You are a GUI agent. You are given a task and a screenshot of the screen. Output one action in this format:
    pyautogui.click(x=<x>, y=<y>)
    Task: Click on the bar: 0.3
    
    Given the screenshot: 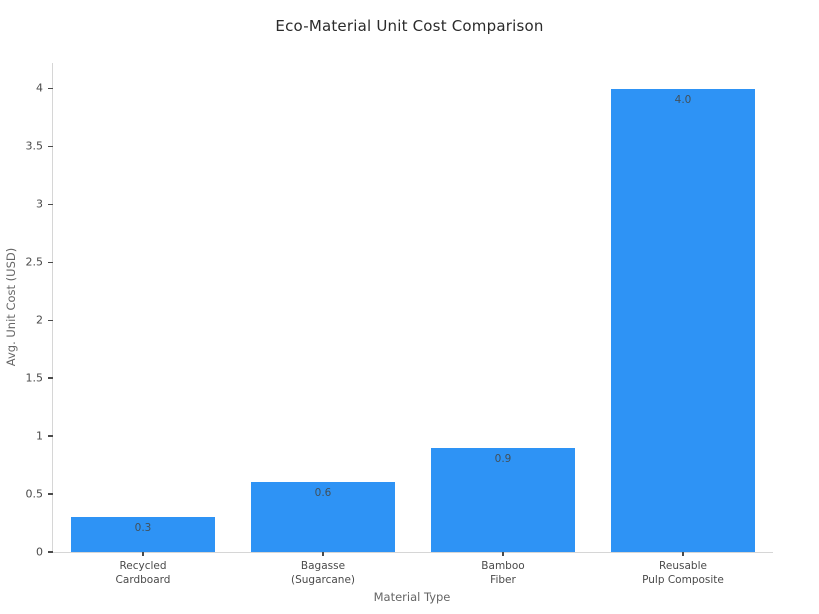 What is the action you would take?
    pyautogui.click(x=143, y=534)
    